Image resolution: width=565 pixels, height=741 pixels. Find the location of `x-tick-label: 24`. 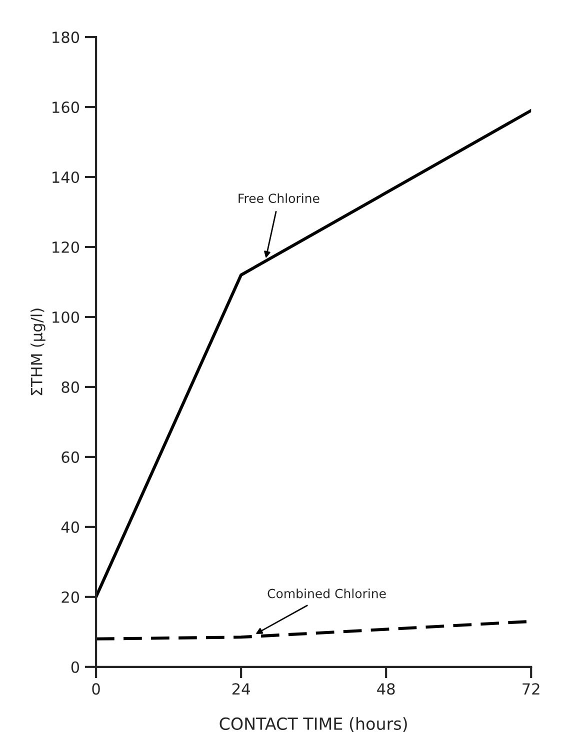

x-tick-label: 24 is located at coordinates (241, 688).